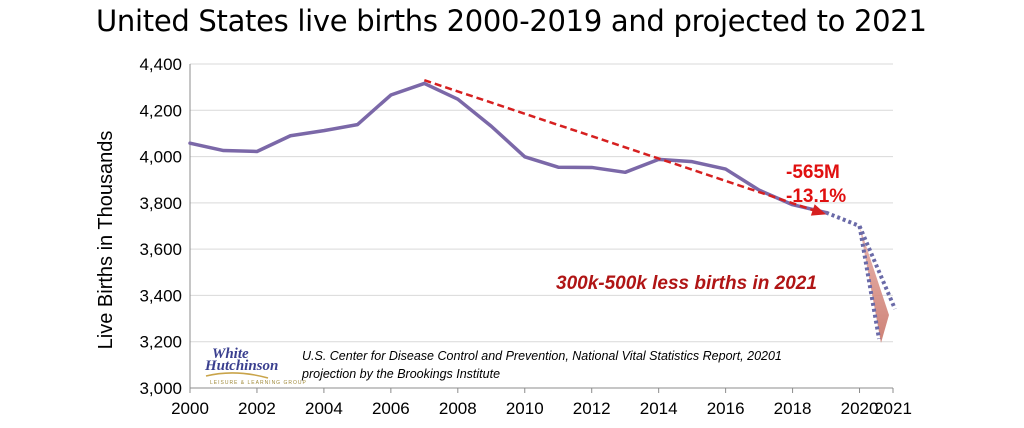  I want to click on projection-line-low, so click(869, 282).